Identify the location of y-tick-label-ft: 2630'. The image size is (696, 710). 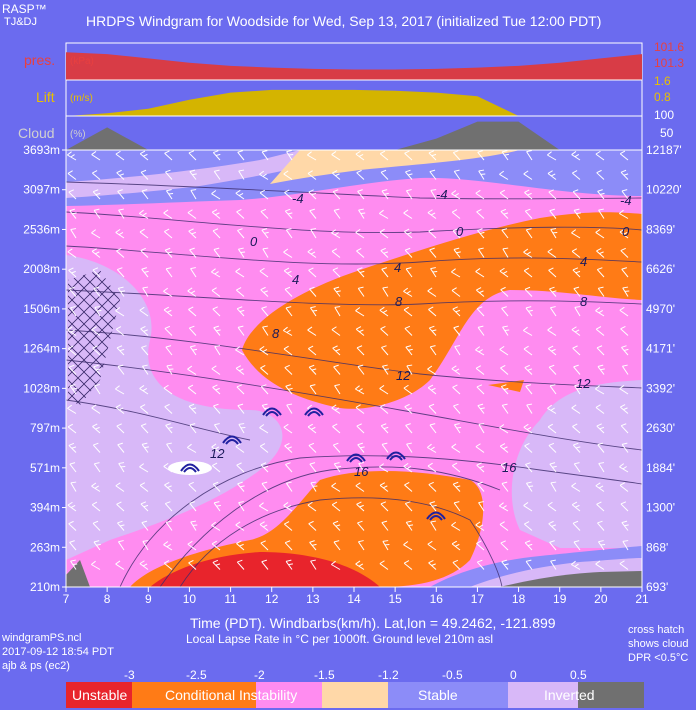
(660, 428).